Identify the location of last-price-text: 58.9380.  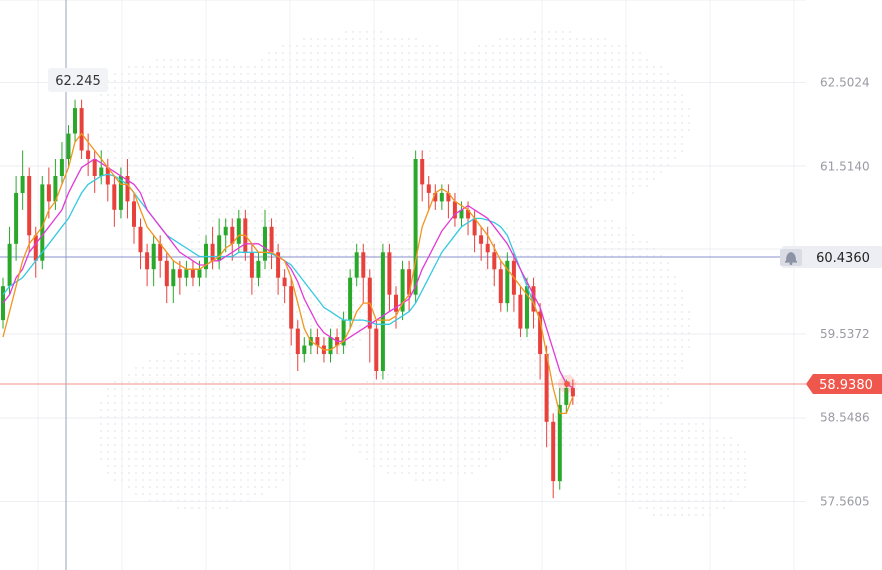
(846, 385).